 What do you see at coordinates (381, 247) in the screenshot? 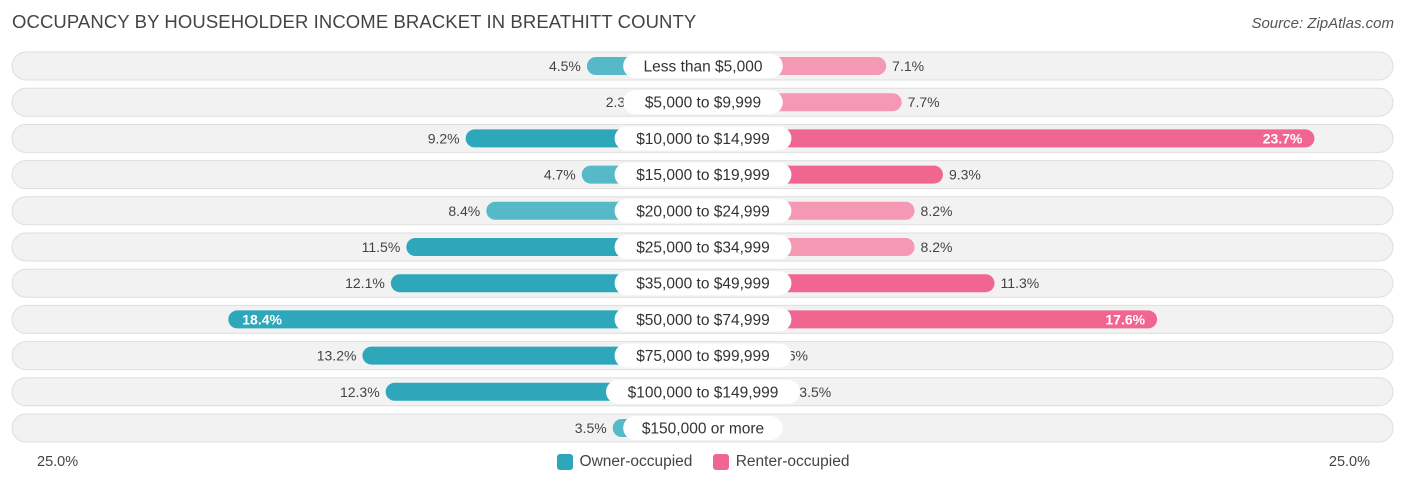
I see `owner-value-label: 11.5%` at bounding box center [381, 247].